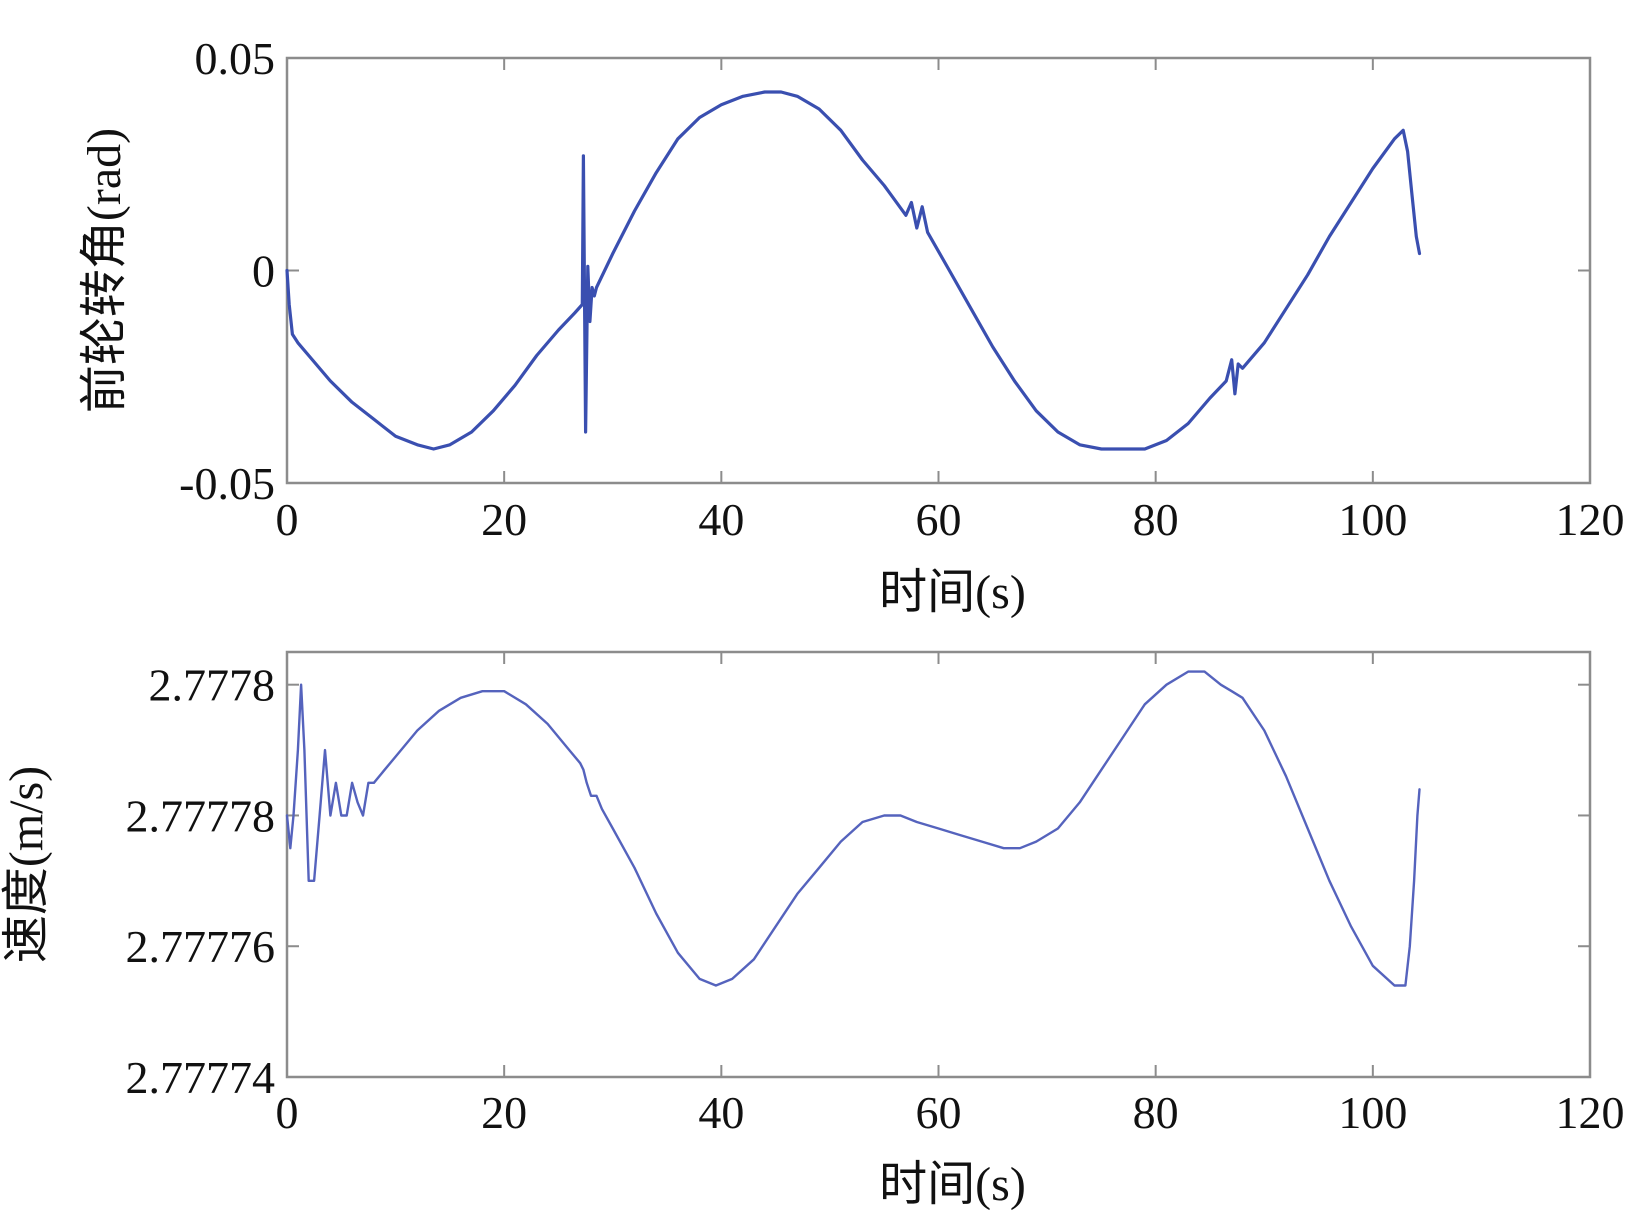 The height and width of the screenshot is (1220, 1625). Describe the element at coordinates (212, 685) in the screenshot. I see `y-tick-label: 2.7778` at that location.